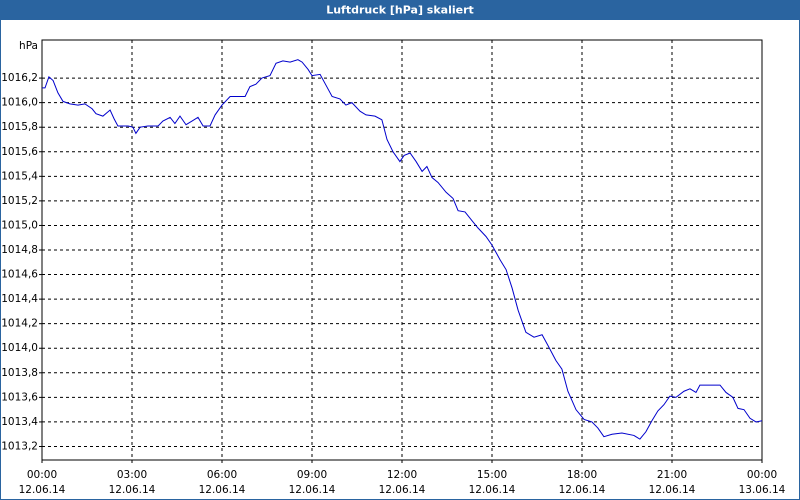 This screenshot has height=500, width=800. I want to click on y-tick-label: 1013,6, so click(19, 397).